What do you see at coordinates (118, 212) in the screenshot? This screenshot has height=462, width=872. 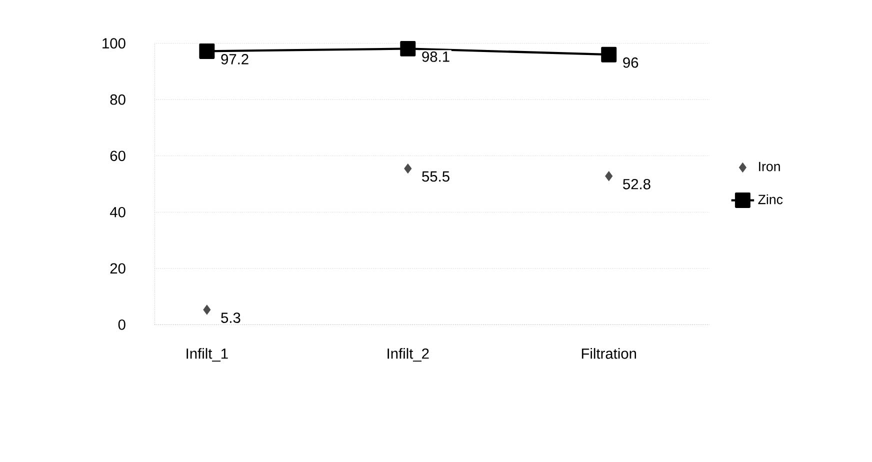 I see `y-tick-label: 40` at bounding box center [118, 212].